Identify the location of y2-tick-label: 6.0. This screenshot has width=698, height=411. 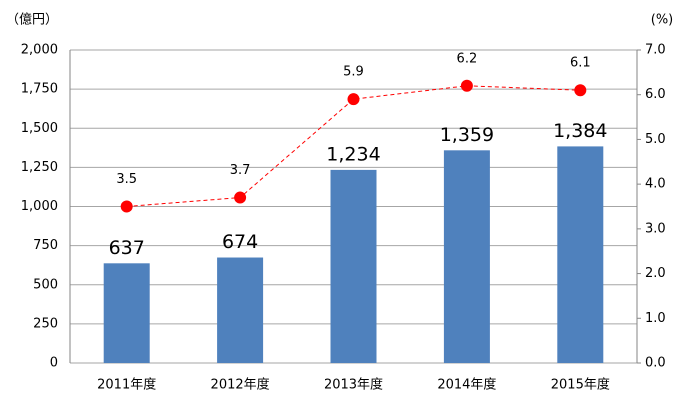
(655, 94).